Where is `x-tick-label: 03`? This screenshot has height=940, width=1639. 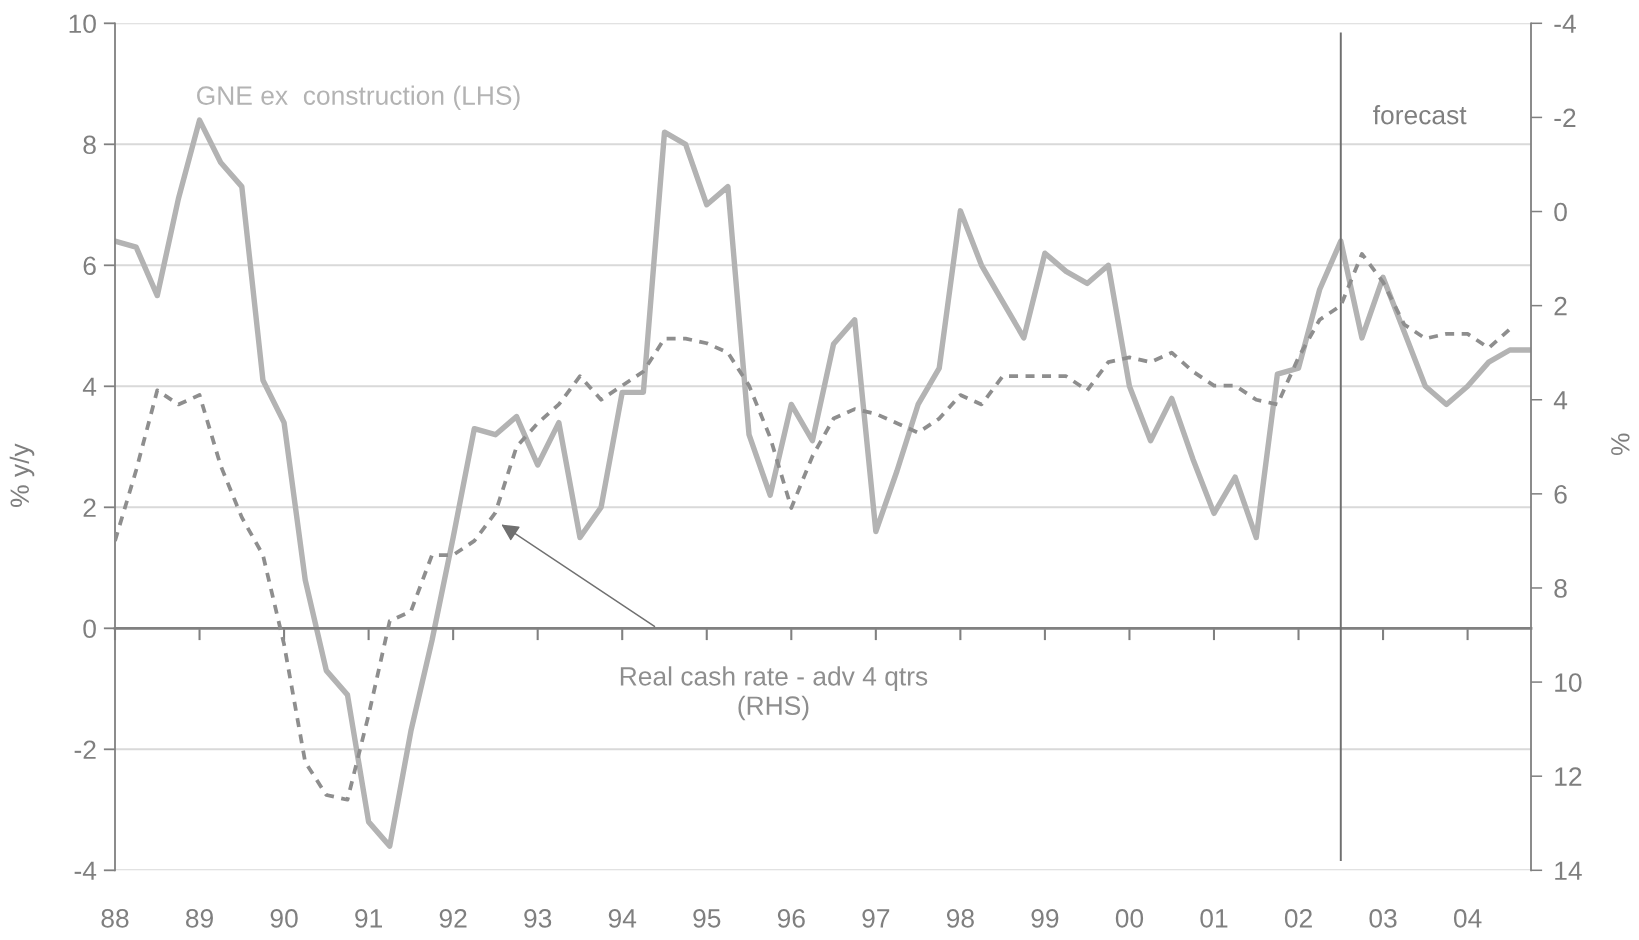 x-tick-label: 03 is located at coordinates (1383, 918).